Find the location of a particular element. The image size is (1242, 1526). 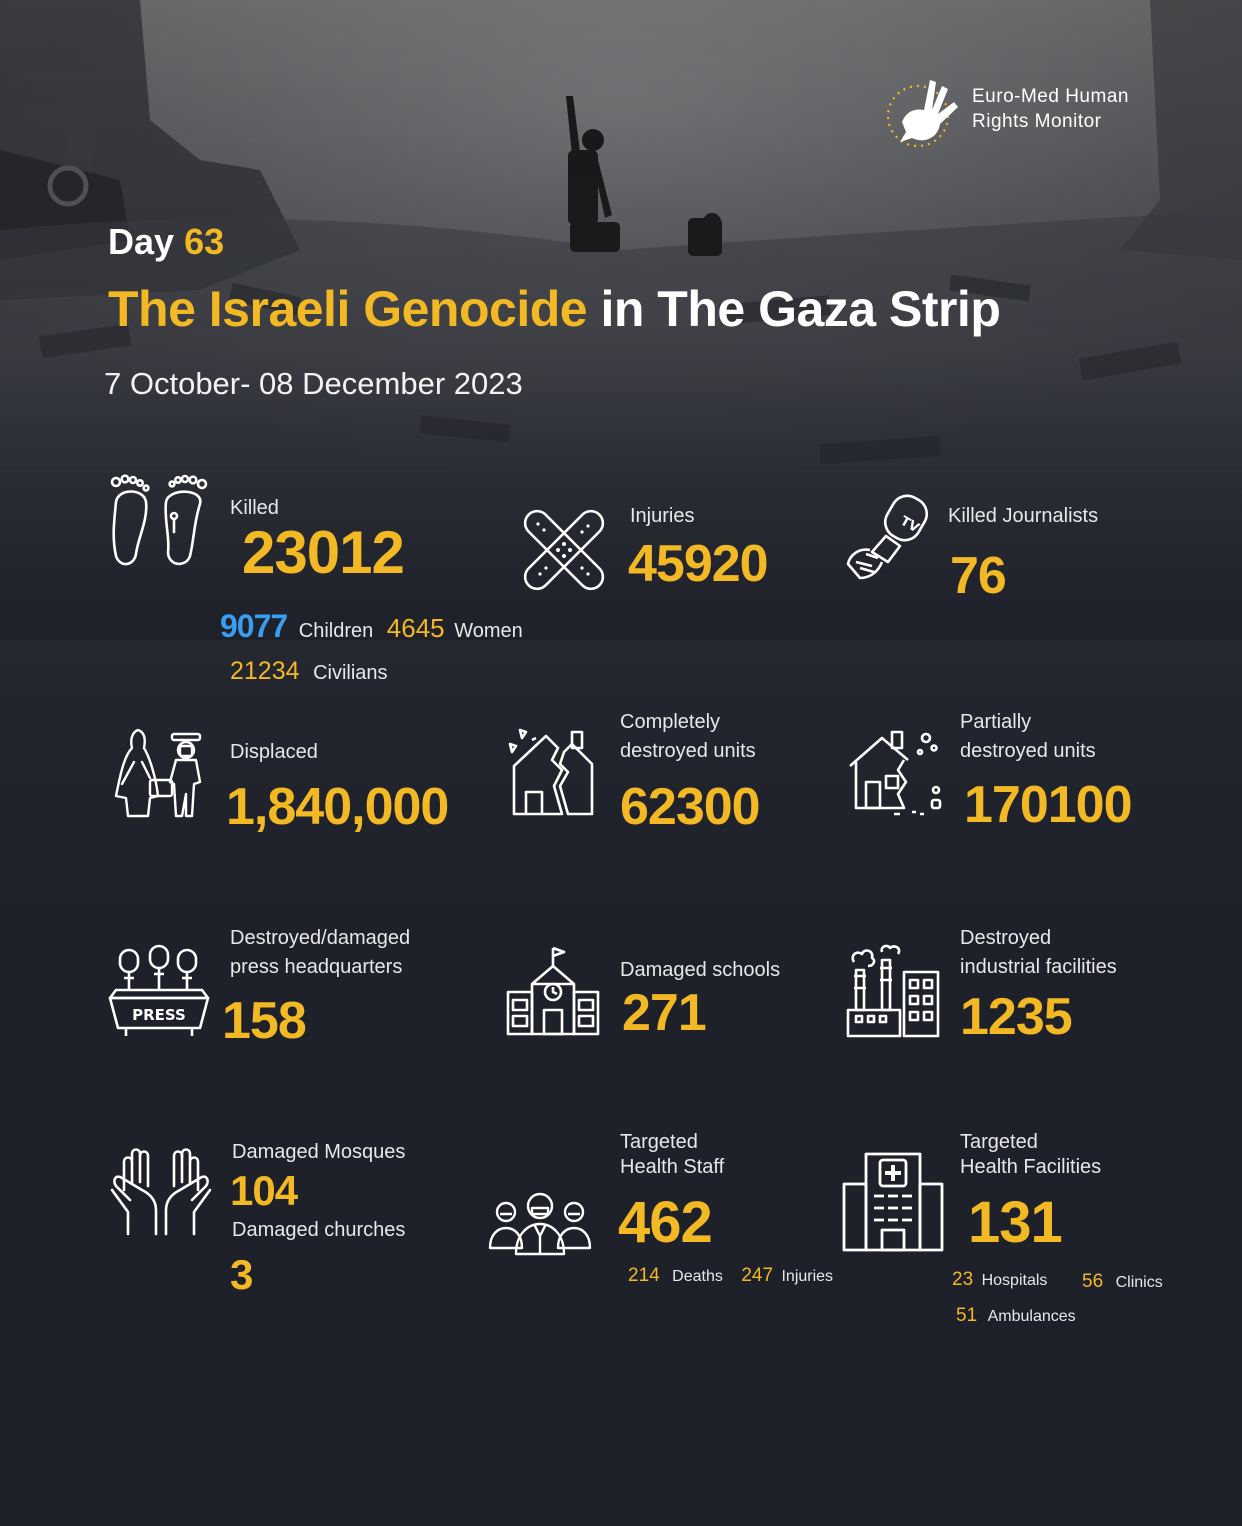

tv-microphone-icon: TV is located at coordinates (887, 538).